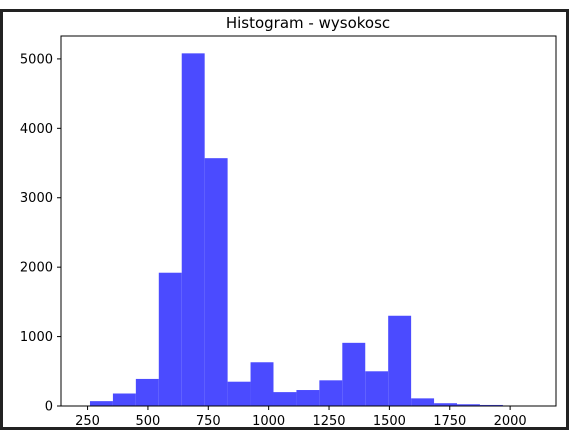 The height and width of the screenshot is (444, 570). Describe the element at coordinates (389, 421) in the screenshot. I see `x-tick-label: 1500` at that location.